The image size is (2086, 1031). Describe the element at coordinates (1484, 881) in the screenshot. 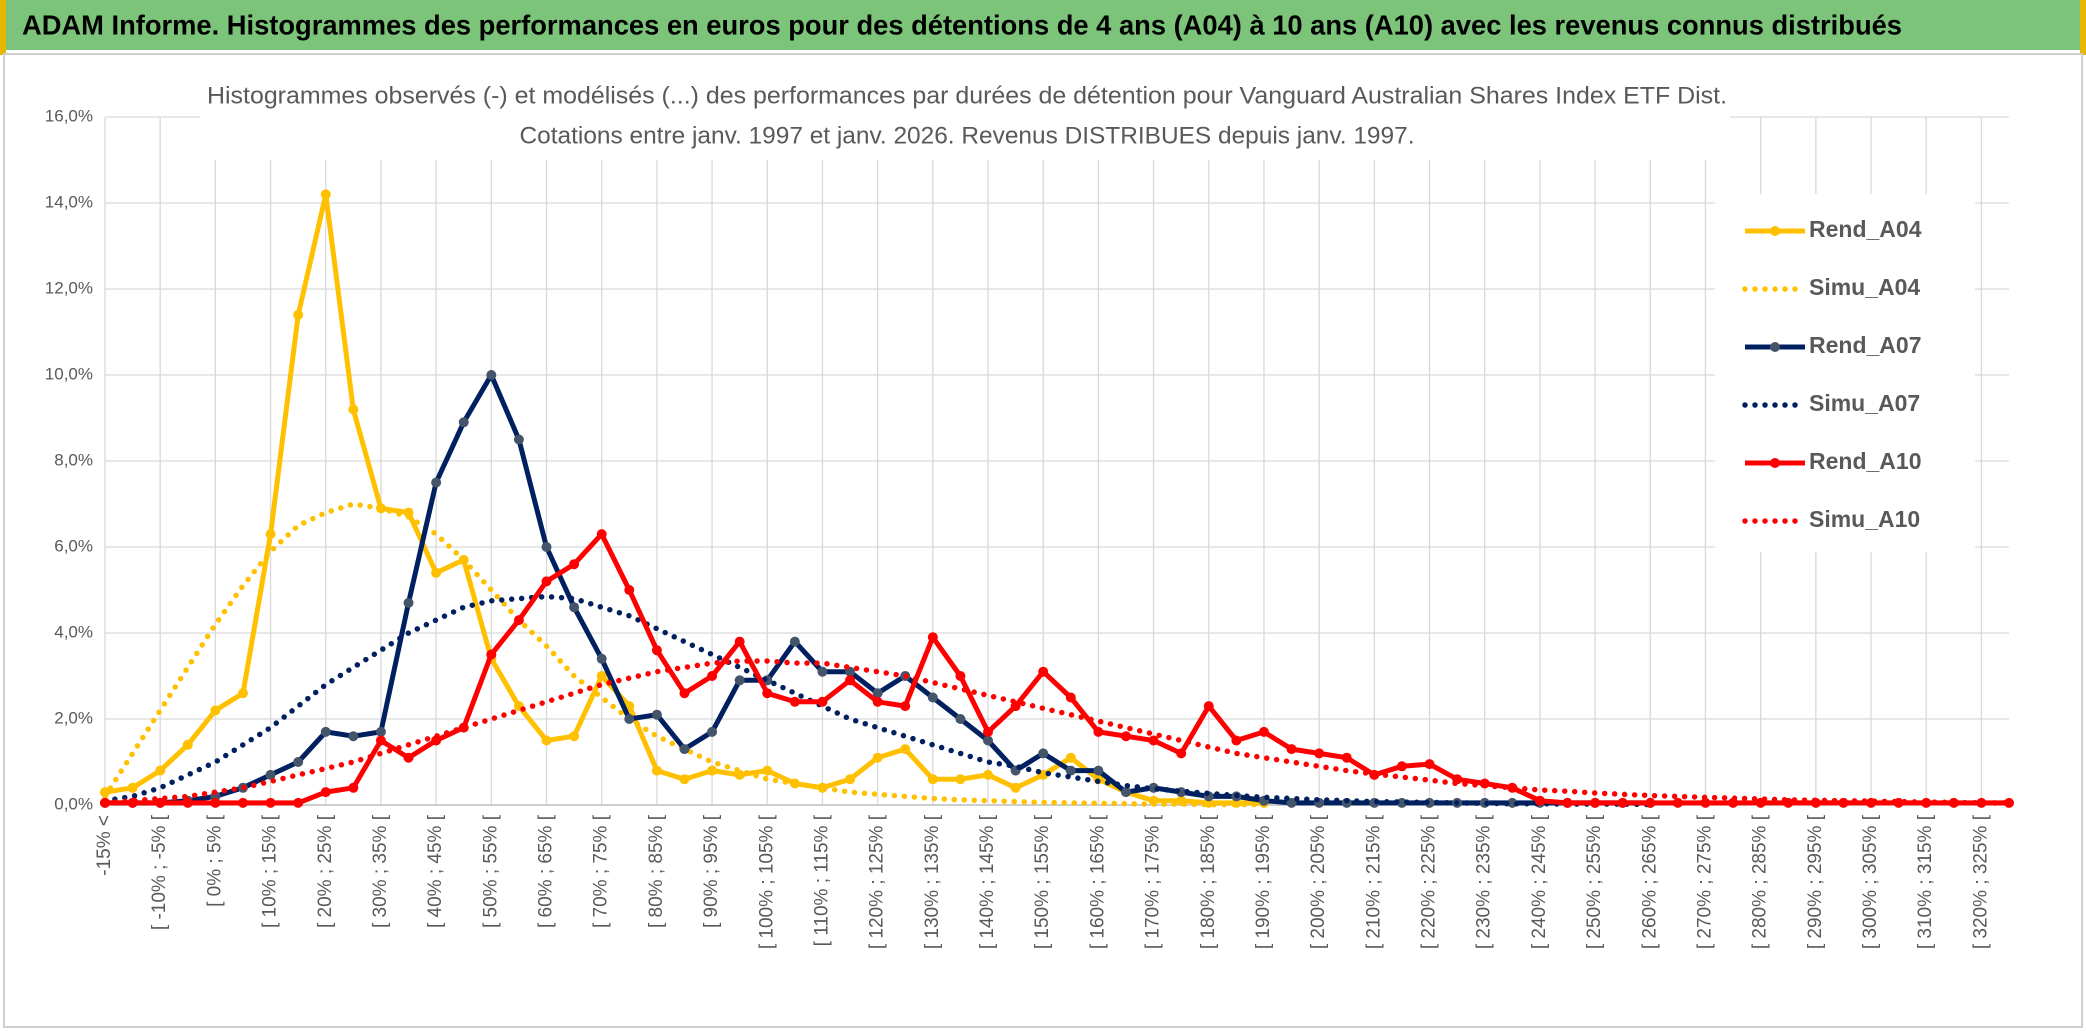

I see `x-tick-label: [ 230% ; 235% [` at that location.